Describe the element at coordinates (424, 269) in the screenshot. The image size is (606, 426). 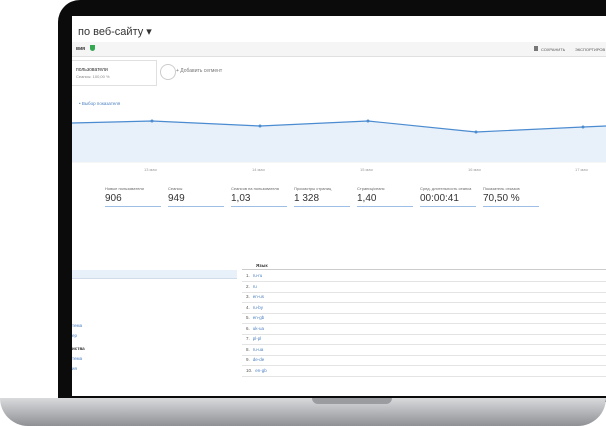
I see `table-rule` at that location.